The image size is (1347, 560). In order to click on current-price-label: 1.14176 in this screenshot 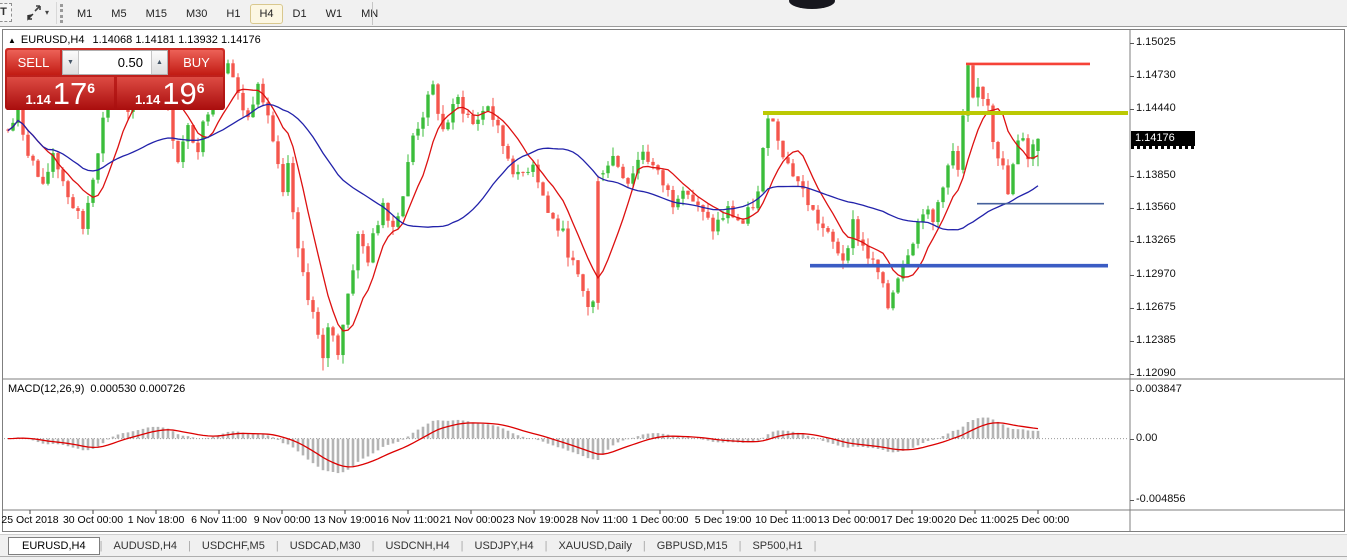, I will do `click(1163, 138)`.